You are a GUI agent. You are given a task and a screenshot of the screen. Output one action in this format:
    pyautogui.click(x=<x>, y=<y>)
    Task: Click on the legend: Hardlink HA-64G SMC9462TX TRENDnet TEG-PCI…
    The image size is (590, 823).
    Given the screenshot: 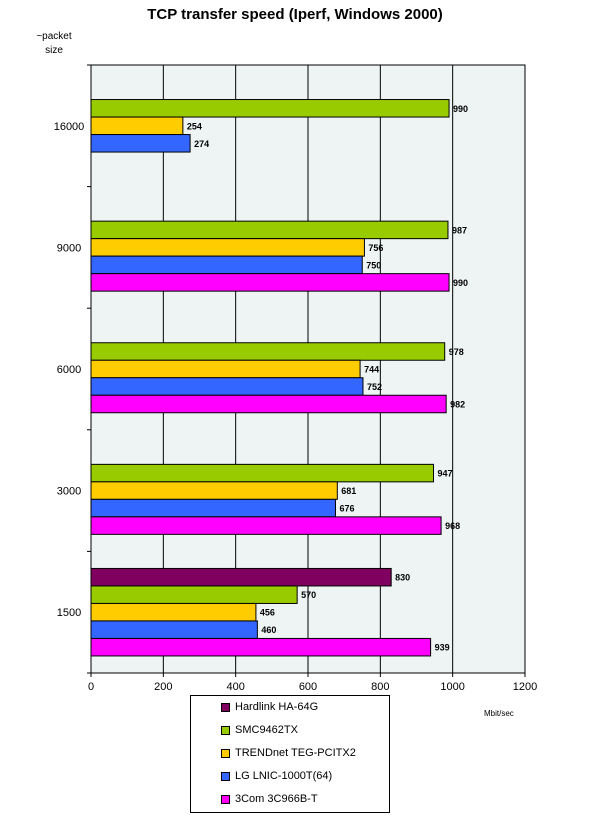 What is the action you would take?
    pyautogui.click(x=290, y=754)
    